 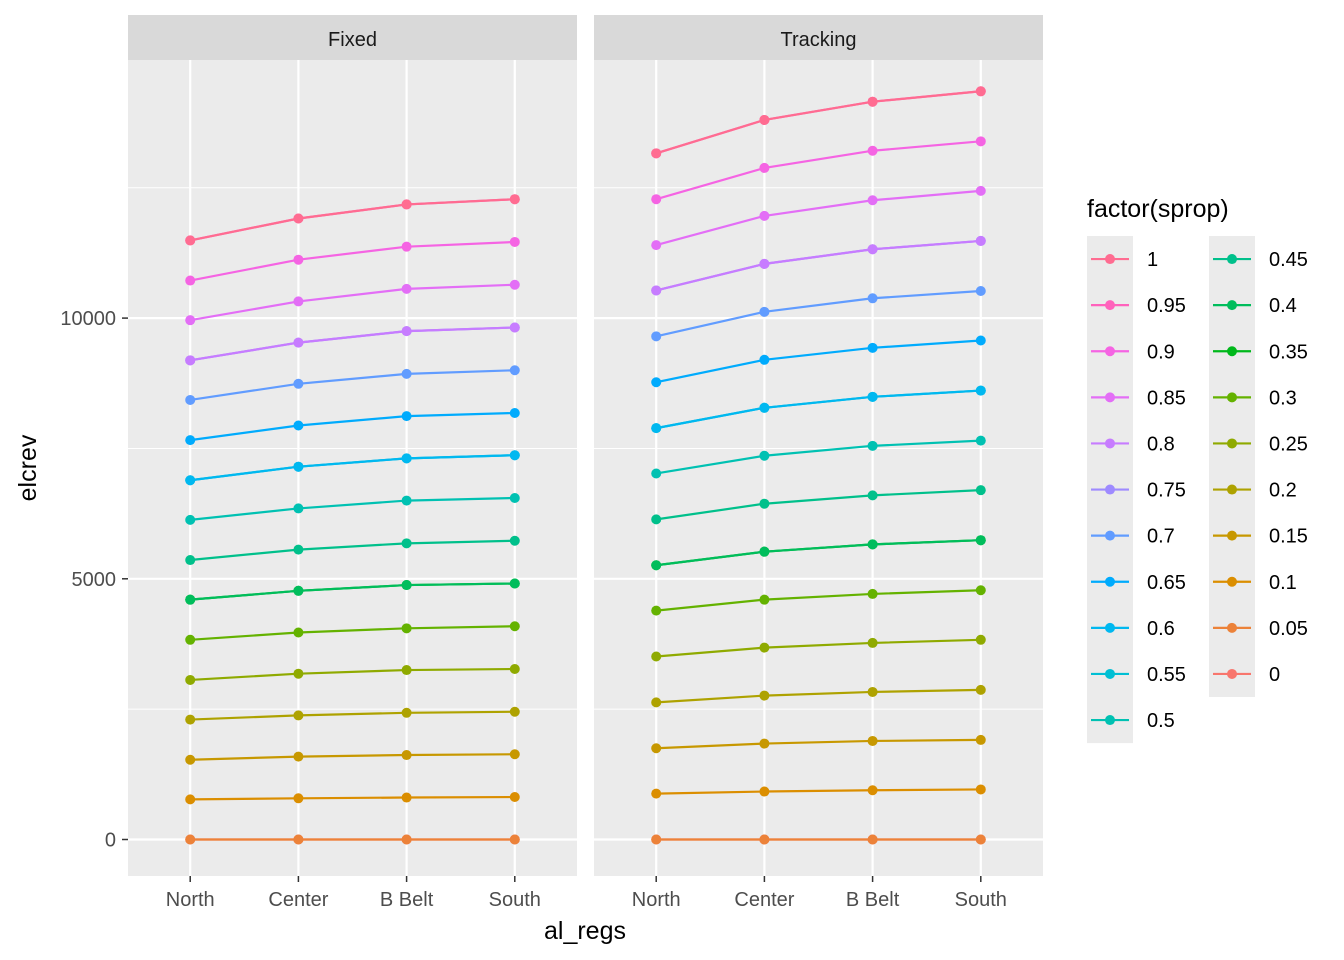 I want to click on x-tick-label: North, so click(x=190, y=900).